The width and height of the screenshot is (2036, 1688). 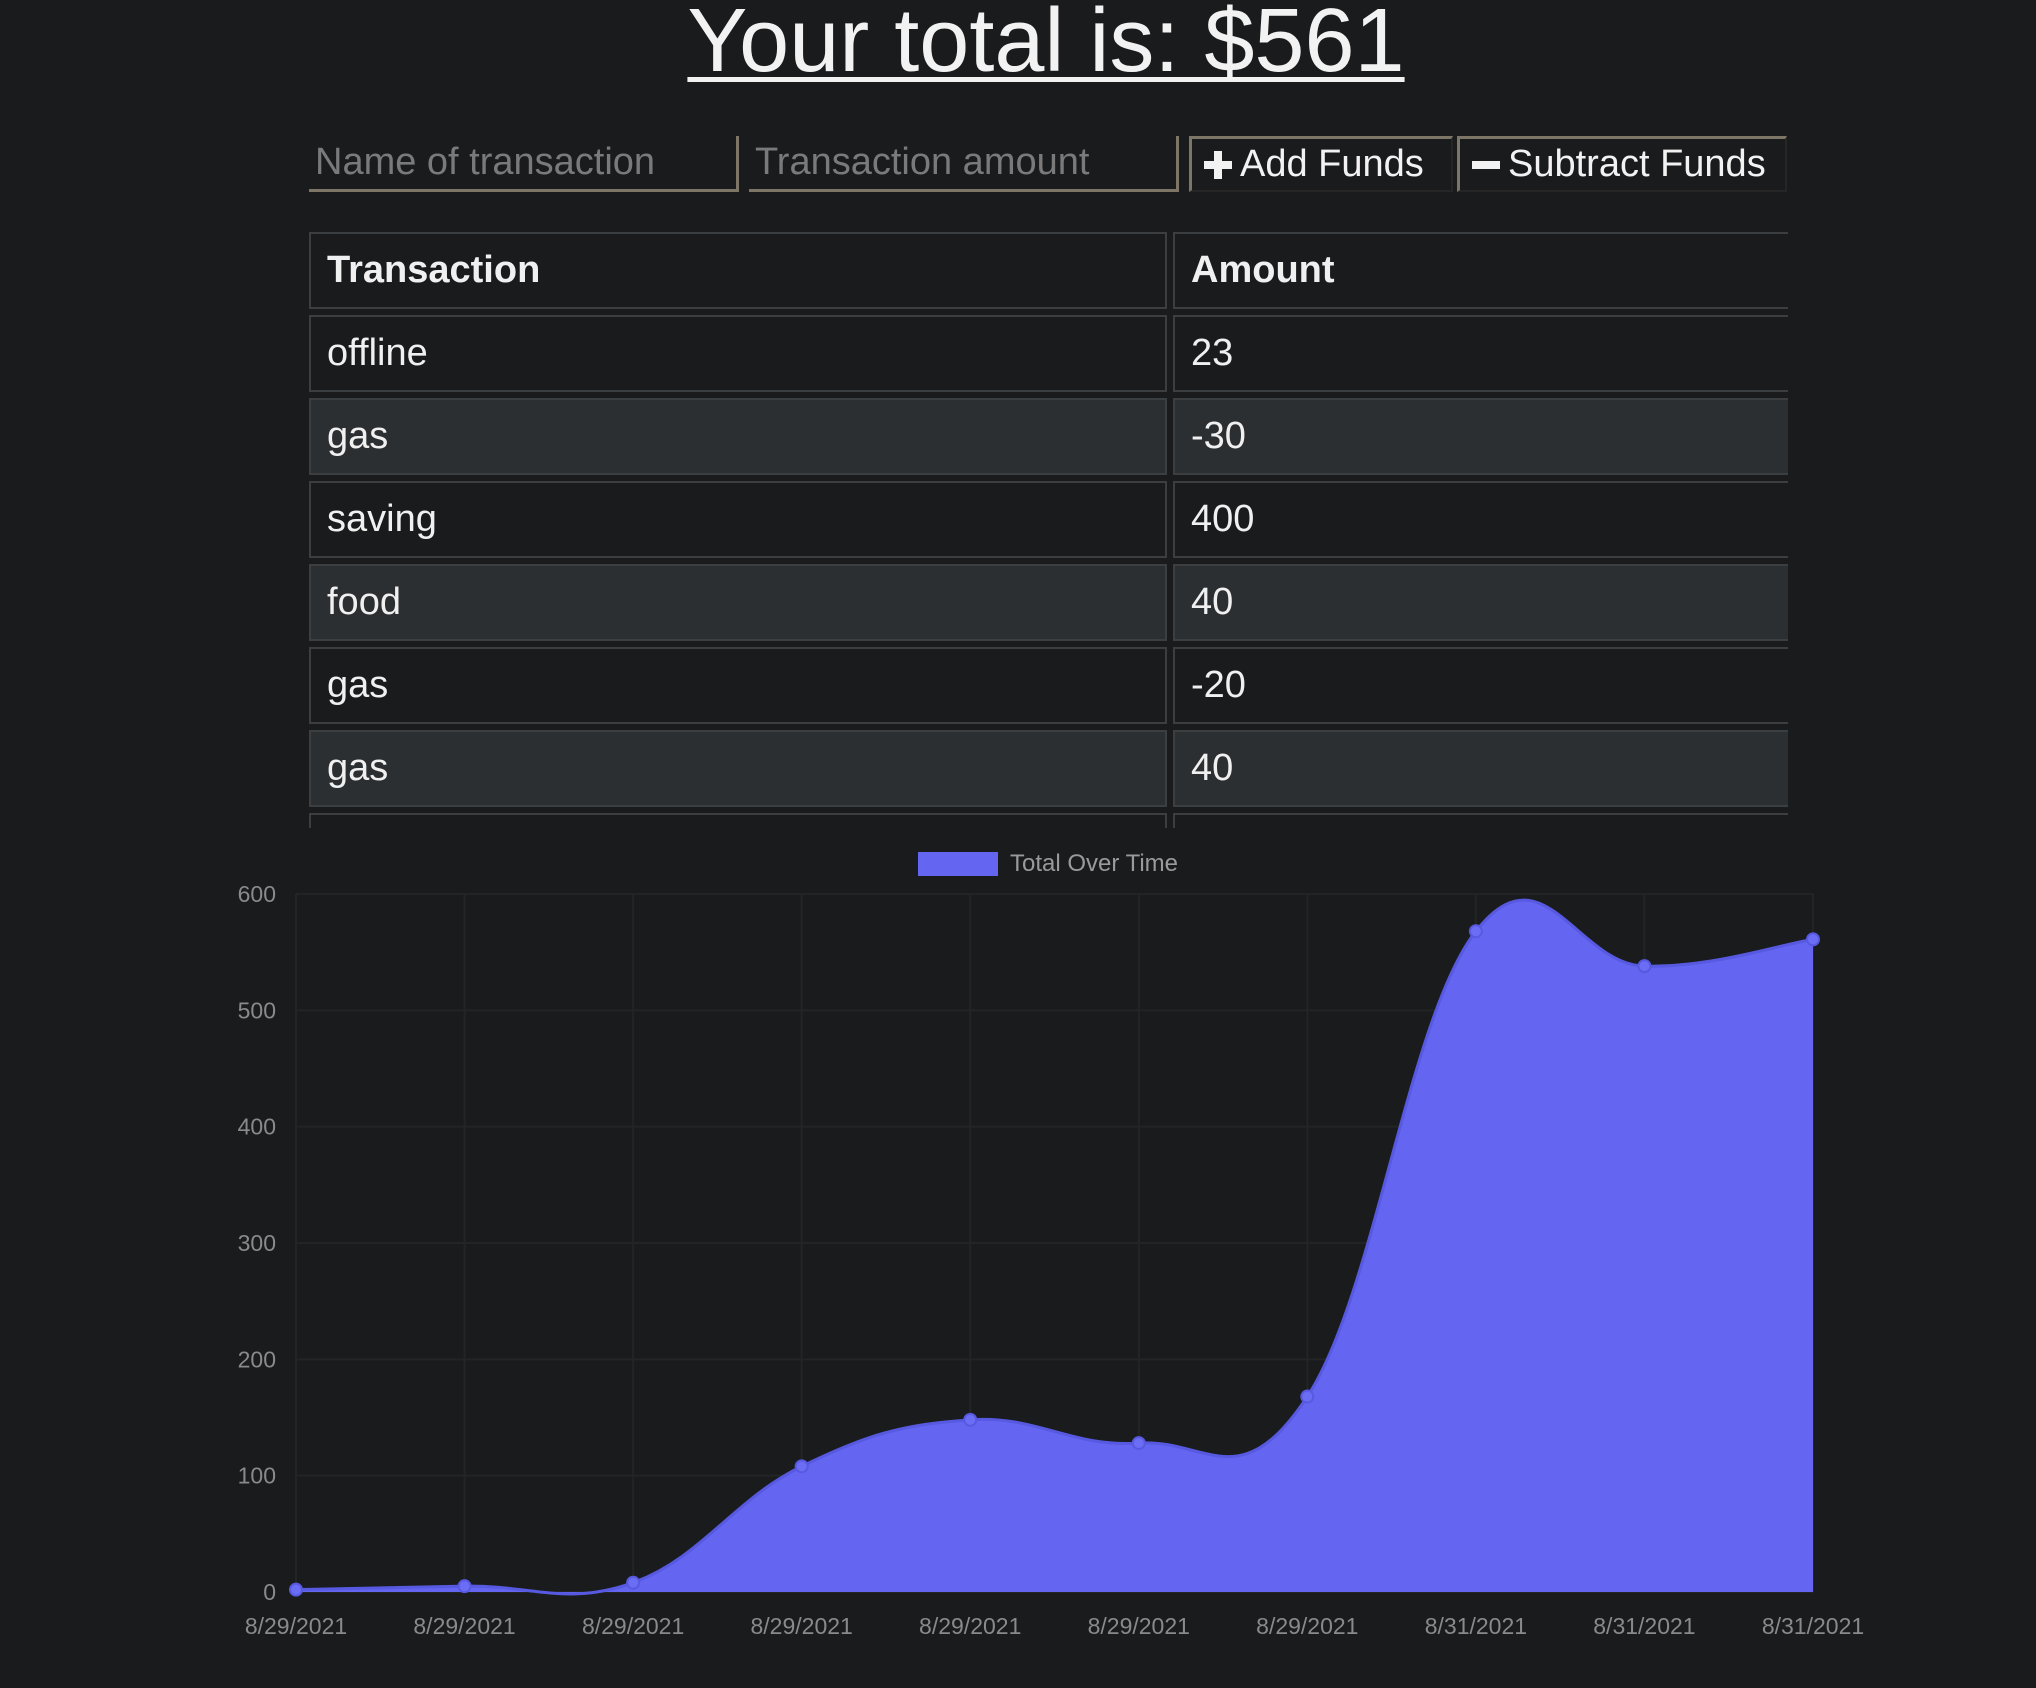 I want to click on subtract-funds-label: Subtract Funds, so click(x=1637, y=164).